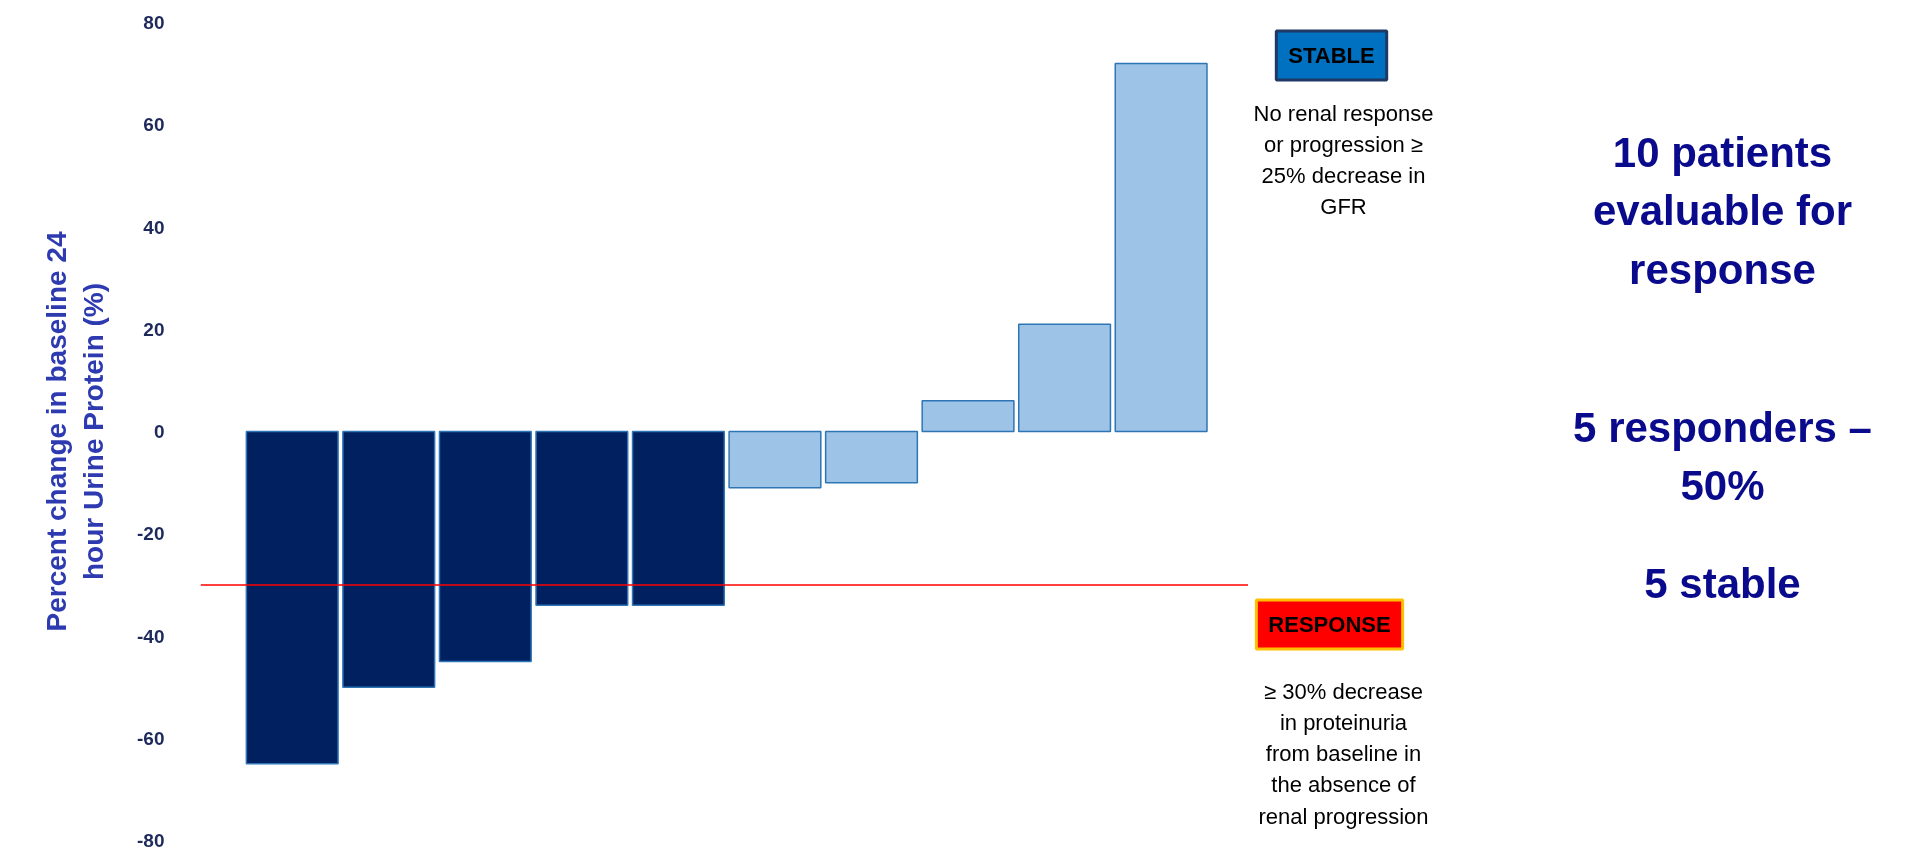 This screenshot has width=1915, height=853. I want to click on y-tick-label: 20, so click(154, 329).